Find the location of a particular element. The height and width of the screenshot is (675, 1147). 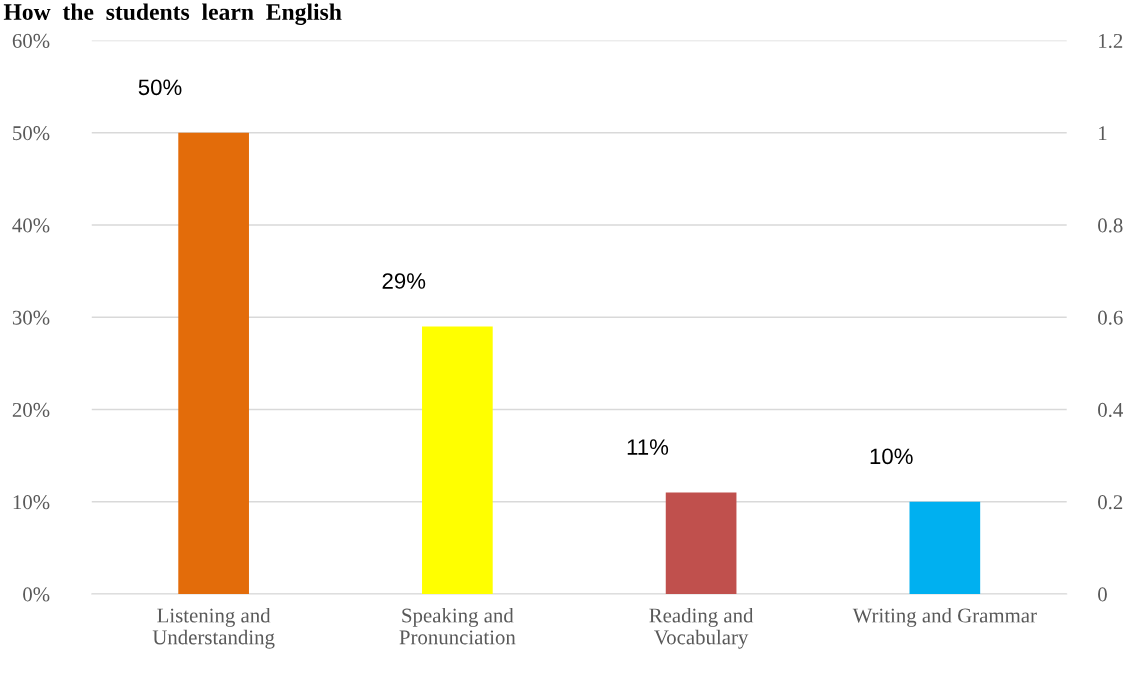

y-tick-label: 30% is located at coordinates (31, 317).